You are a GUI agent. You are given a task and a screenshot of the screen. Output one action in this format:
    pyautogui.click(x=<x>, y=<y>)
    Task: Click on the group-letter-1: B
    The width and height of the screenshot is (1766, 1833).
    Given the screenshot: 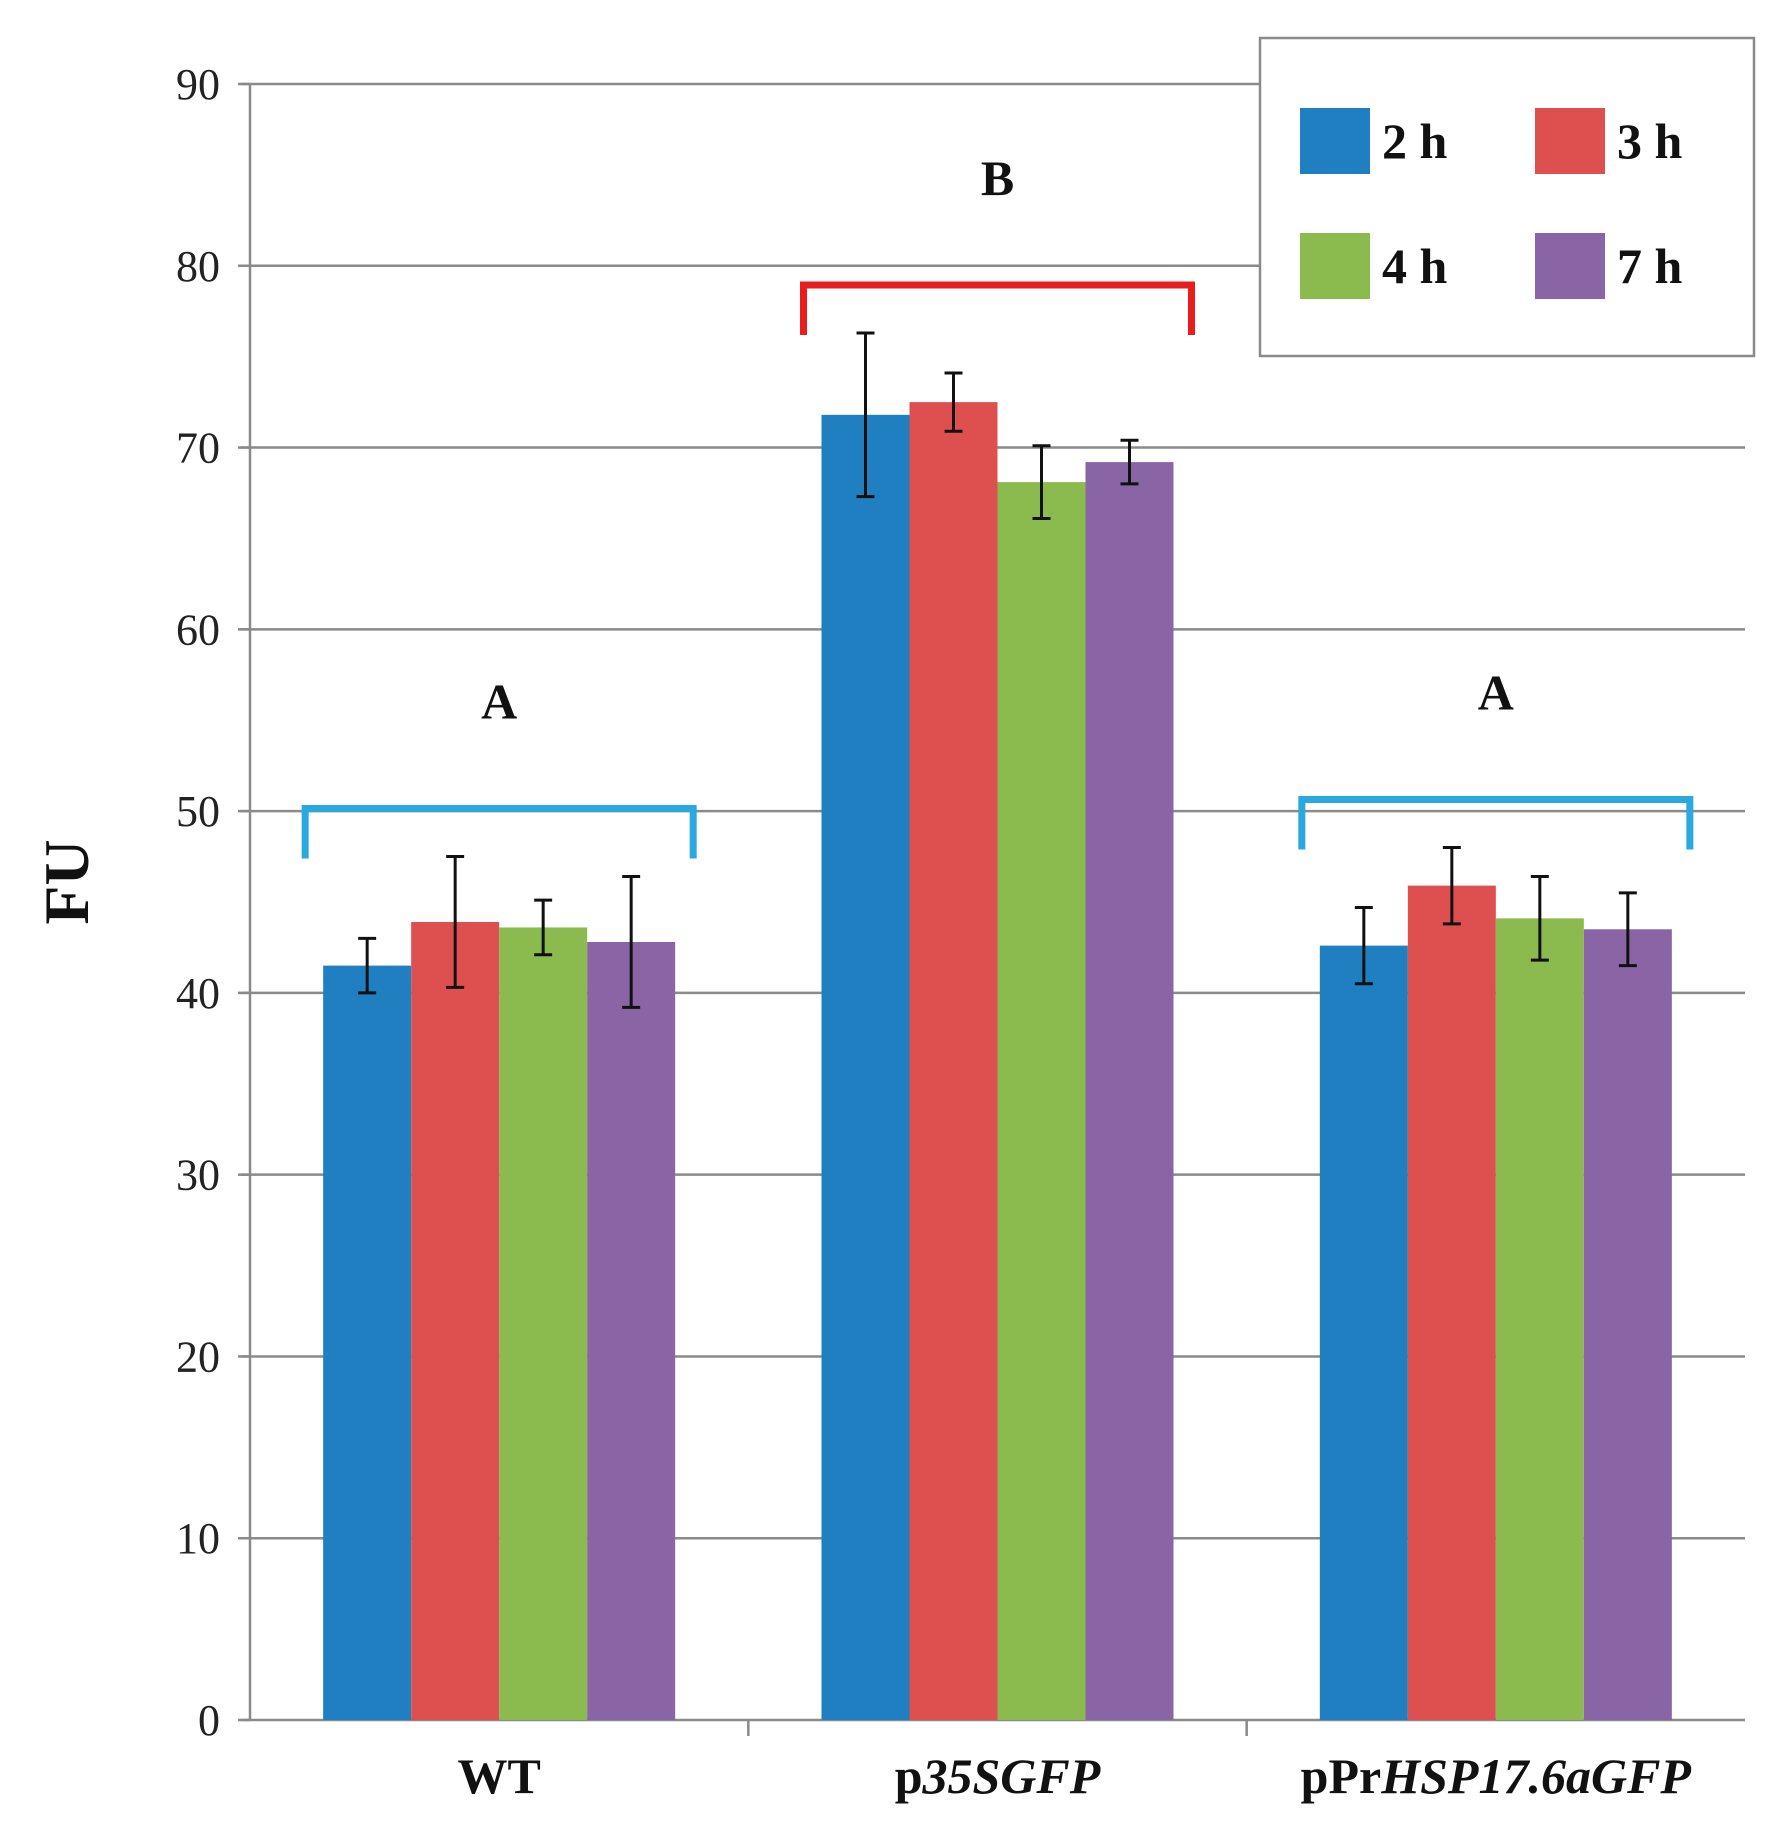 What is the action you would take?
    pyautogui.click(x=997, y=178)
    